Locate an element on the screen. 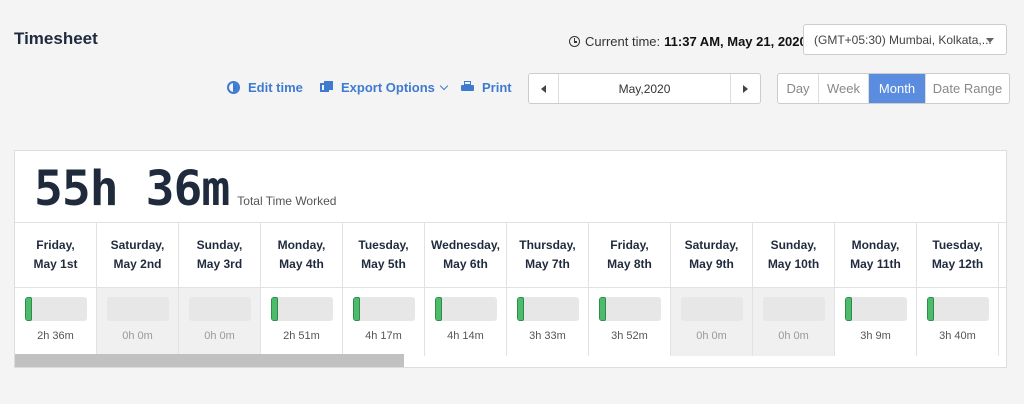  day-column: Monday, May 11th 3h 9m is located at coordinates (876, 289).